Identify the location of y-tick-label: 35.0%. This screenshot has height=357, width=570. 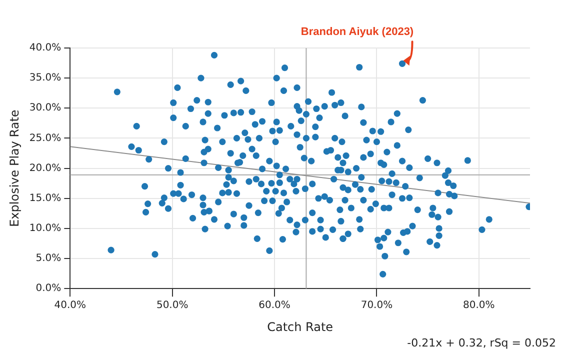
(45, 78).